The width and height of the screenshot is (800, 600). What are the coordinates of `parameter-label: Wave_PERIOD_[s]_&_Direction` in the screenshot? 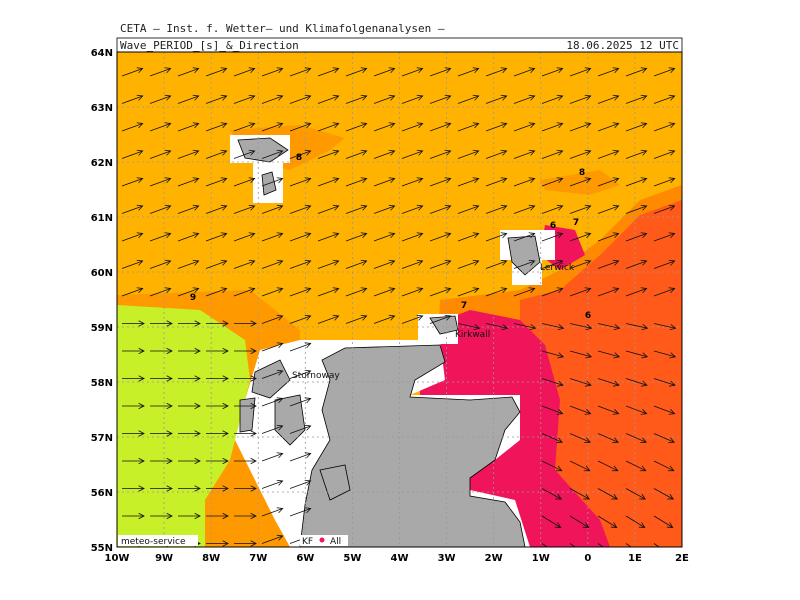 It's located at (209, 45).